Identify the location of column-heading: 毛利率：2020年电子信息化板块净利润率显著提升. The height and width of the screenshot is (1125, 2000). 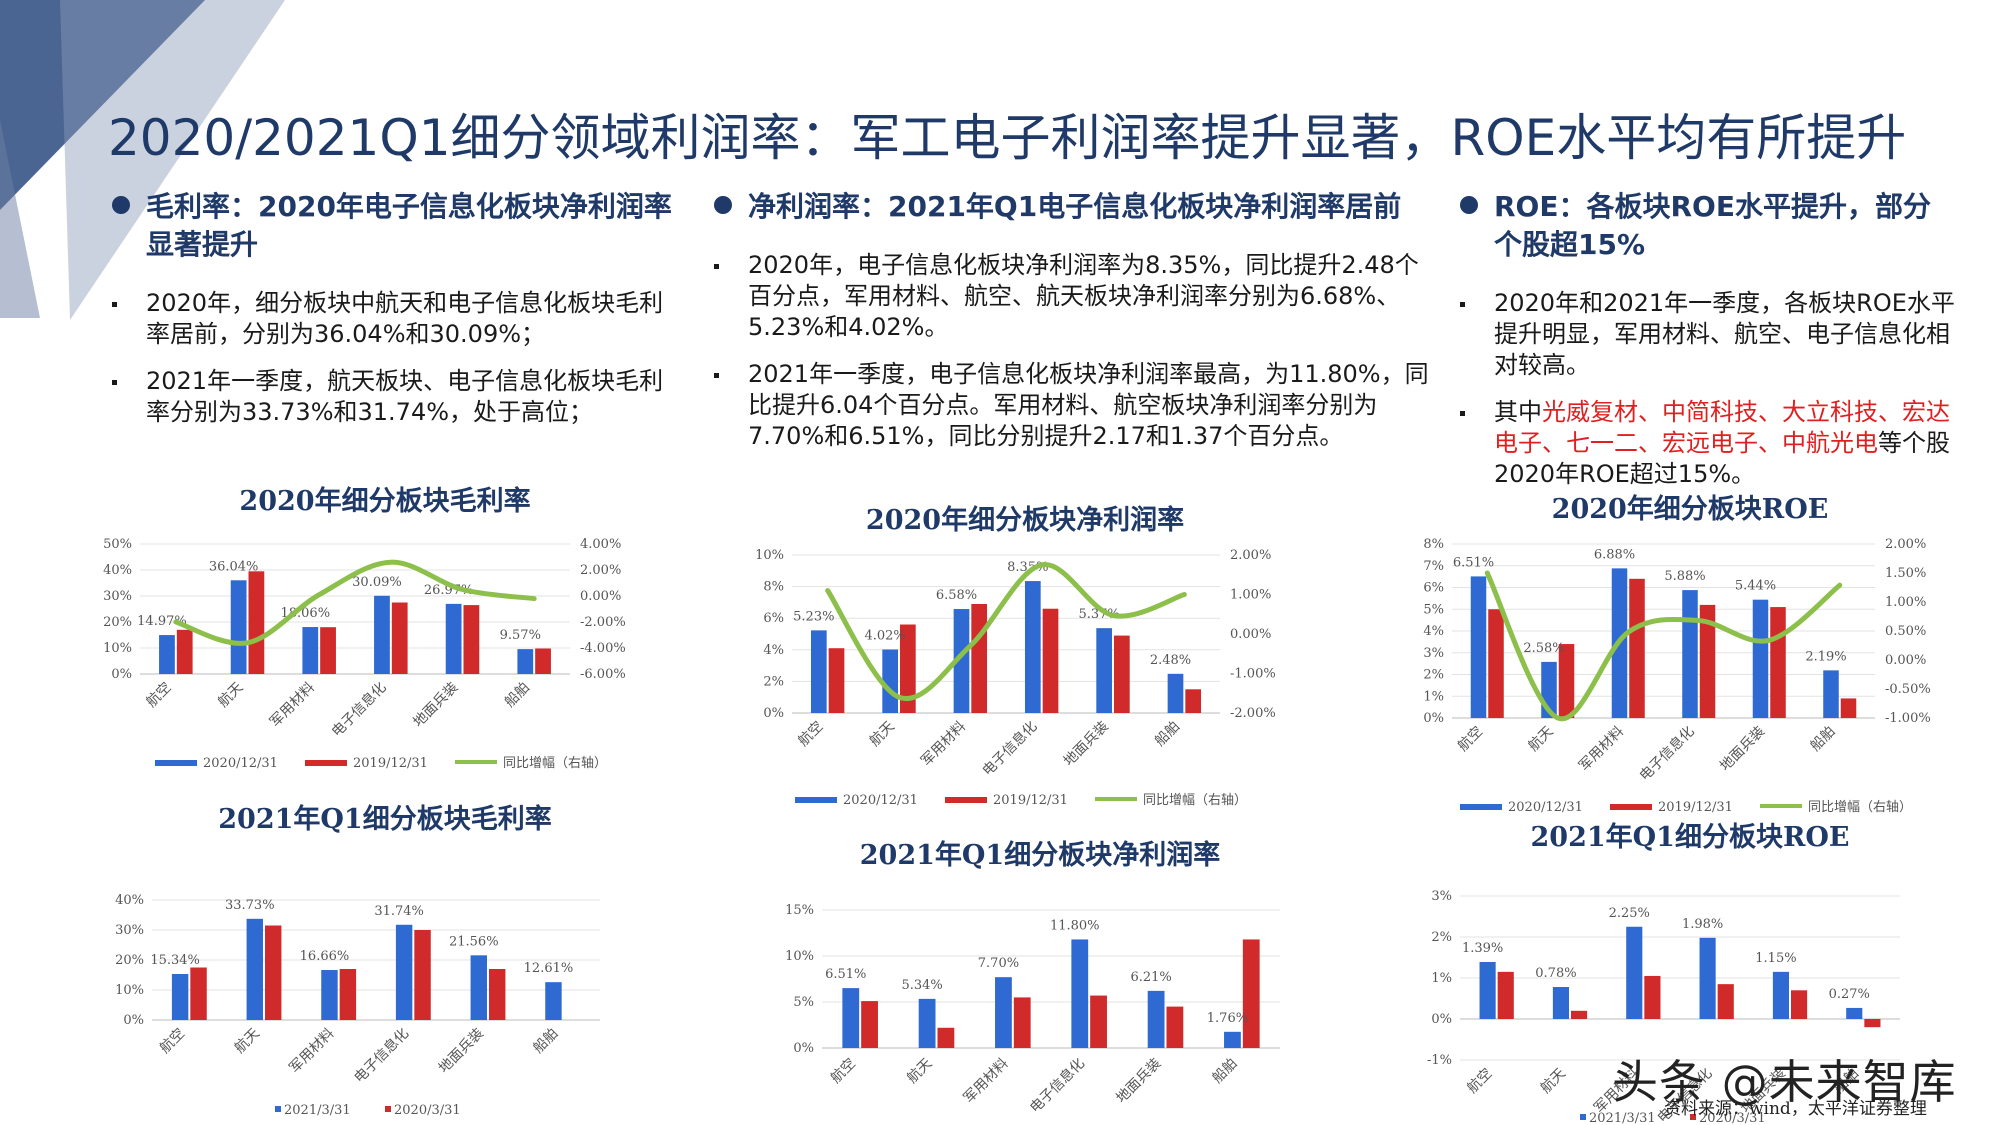
(395, 226).